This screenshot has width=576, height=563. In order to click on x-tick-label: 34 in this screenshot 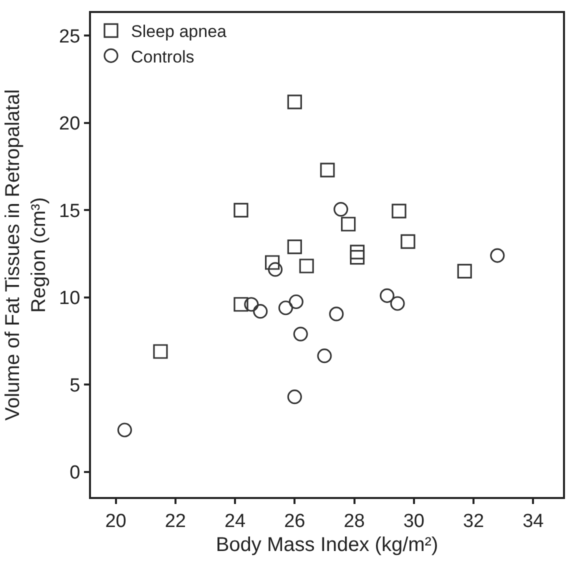, I will do `click(533, 521)`.